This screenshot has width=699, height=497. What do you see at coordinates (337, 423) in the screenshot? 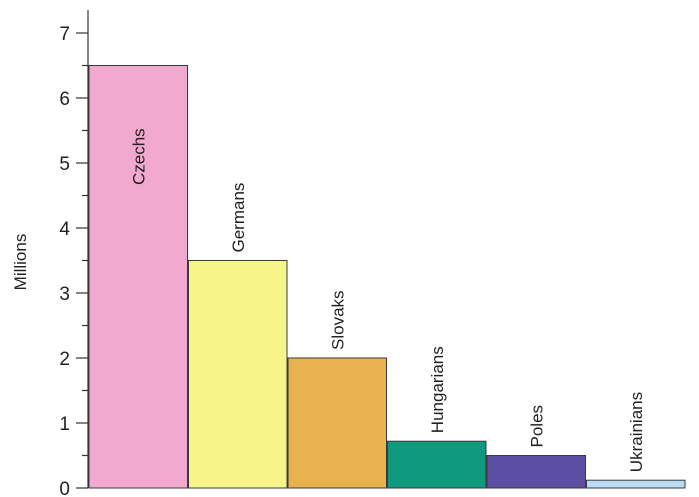
I see `bar-slovaks` at bounding box center [337, 423].